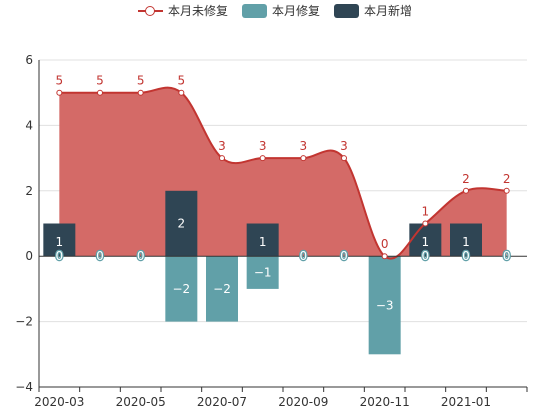 This screenshot has height=420, width=550. Describe the element at coordinates (150, 11) in the screenshot. I see `legend-line-symbol` at that location.